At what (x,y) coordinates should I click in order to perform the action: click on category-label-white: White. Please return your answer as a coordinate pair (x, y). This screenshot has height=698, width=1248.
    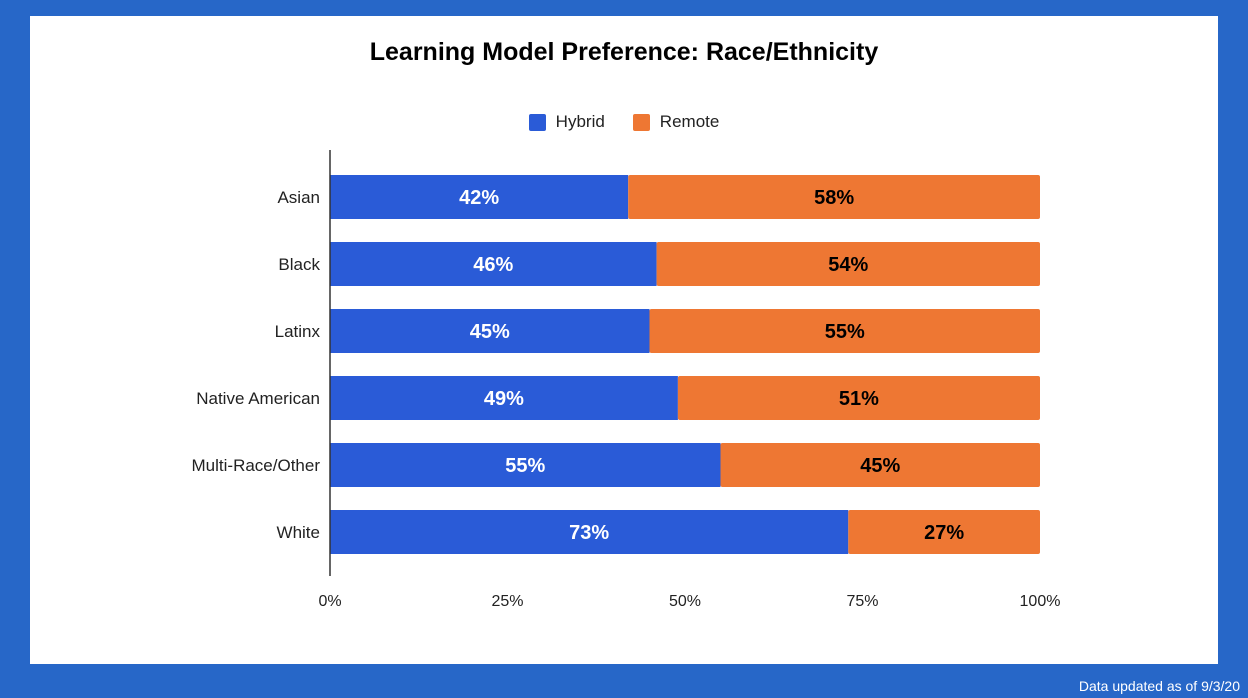
    Looking at the image, I should click on (298, 532).